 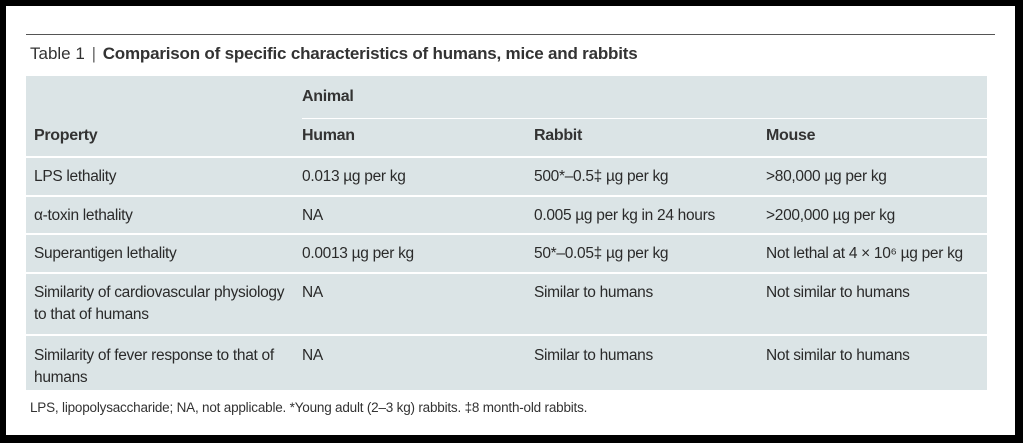 What do you see at coordinates (624, 215) in the screenshot?
I see `table-cell: 0.005 µg per kg in 24 hours` at bounding box center [624, 215].